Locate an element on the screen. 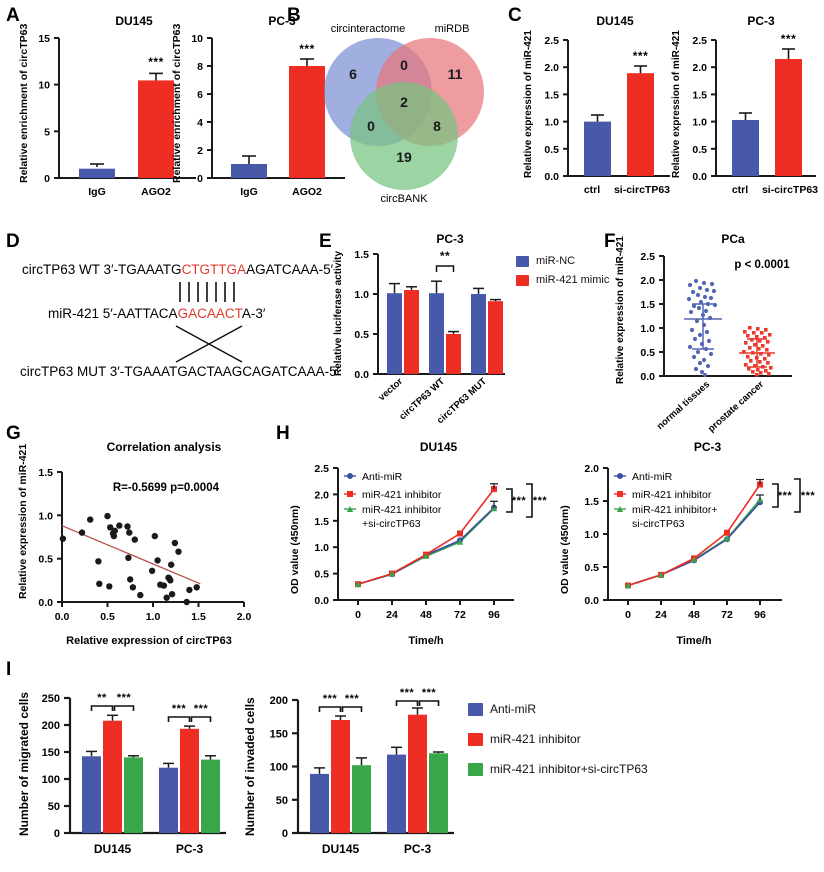 This screenshot has width=824, height=872. scatter-normal-tissues is located at coordinates (702, 328).